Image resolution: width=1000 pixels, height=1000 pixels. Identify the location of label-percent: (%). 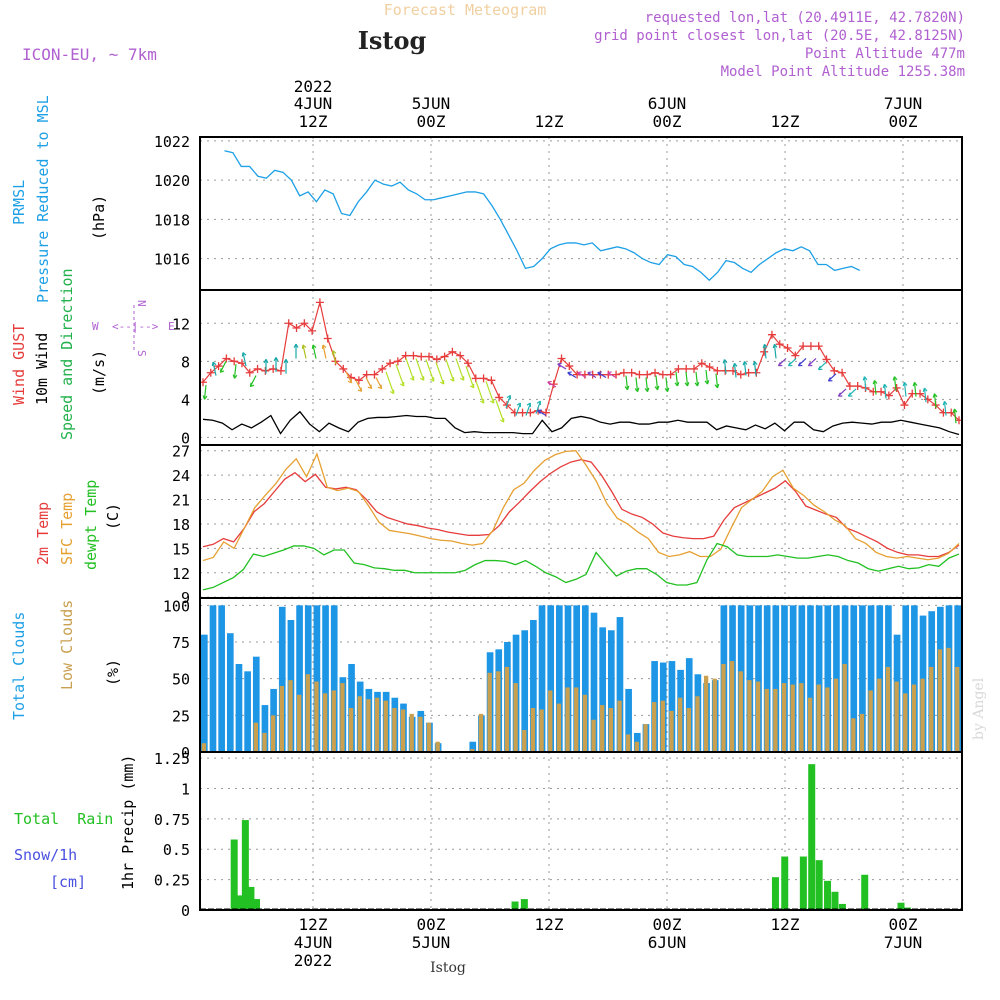
(113, 672).